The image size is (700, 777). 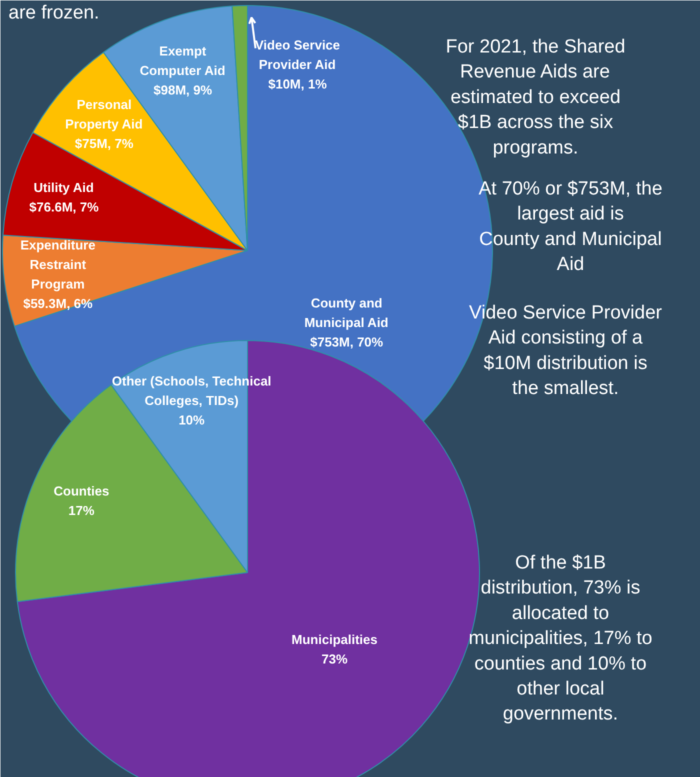 I want to click on data-label: 17%, so click(x=81, y=510).